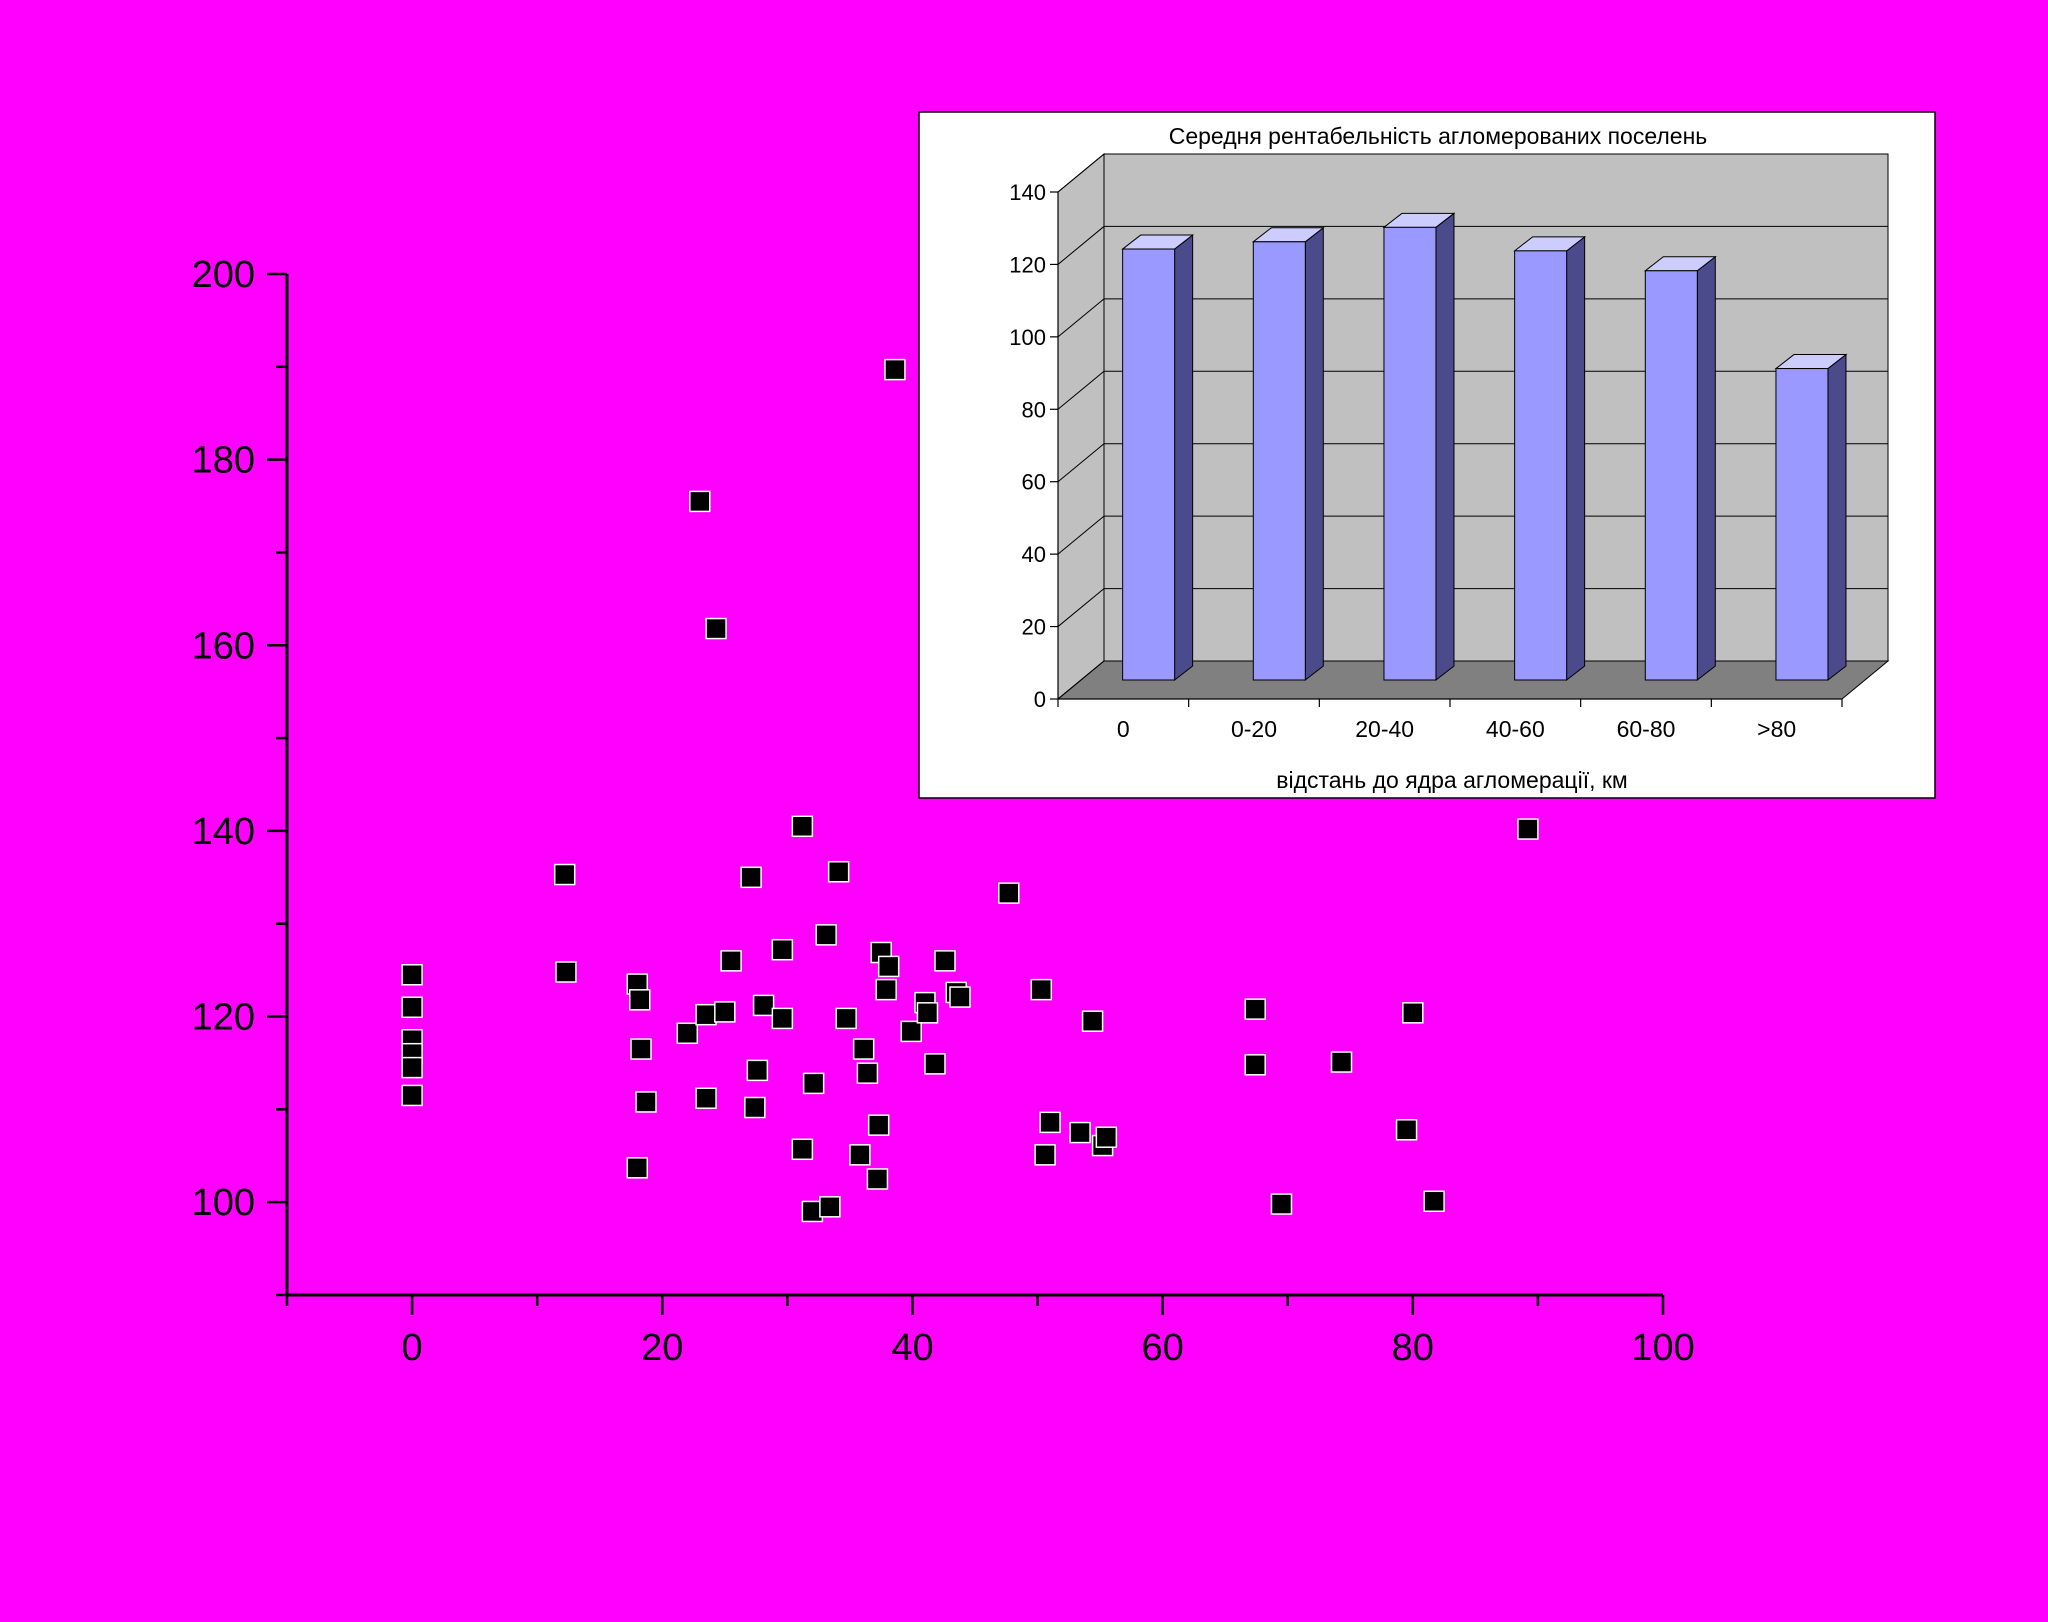 Image resolution: width=2048 pixels, height=1622 pixels. Describe the element at coordinates (223, 1203) in the screenshot. I see `y-tick-label: 100` at that location.